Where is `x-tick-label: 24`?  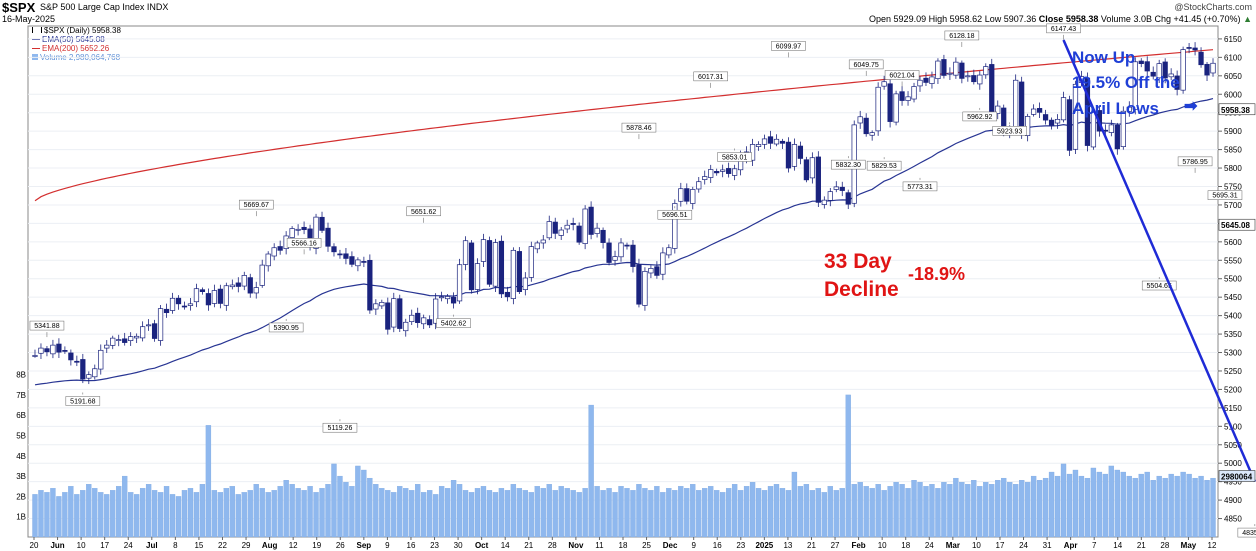 x-tick-label: 24 is located at coordinates (128, 545).